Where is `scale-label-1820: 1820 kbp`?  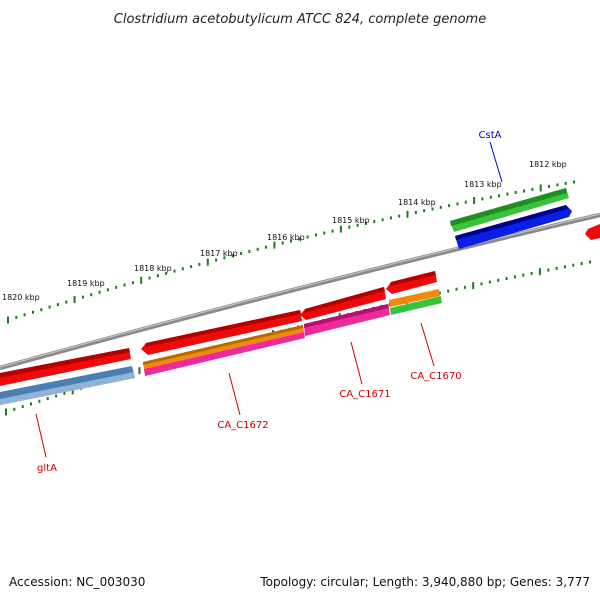 scale-label-1820: 1820 kbp is located at coordinates (21, 297).